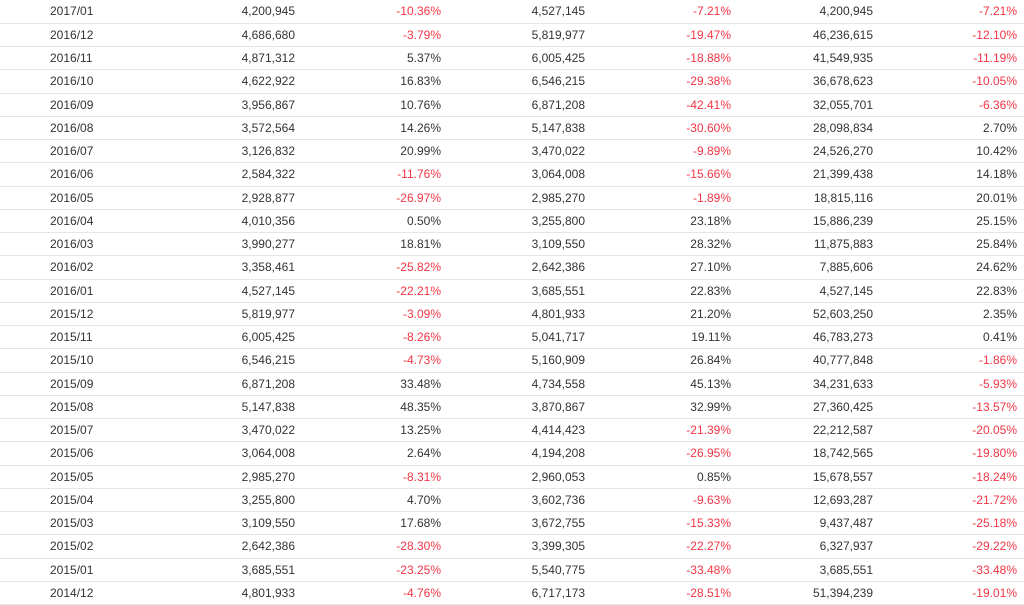  Describe the element at coordinates (375, 384) in the screenshot. I see `change-a-cell: 33.48%` at that location.